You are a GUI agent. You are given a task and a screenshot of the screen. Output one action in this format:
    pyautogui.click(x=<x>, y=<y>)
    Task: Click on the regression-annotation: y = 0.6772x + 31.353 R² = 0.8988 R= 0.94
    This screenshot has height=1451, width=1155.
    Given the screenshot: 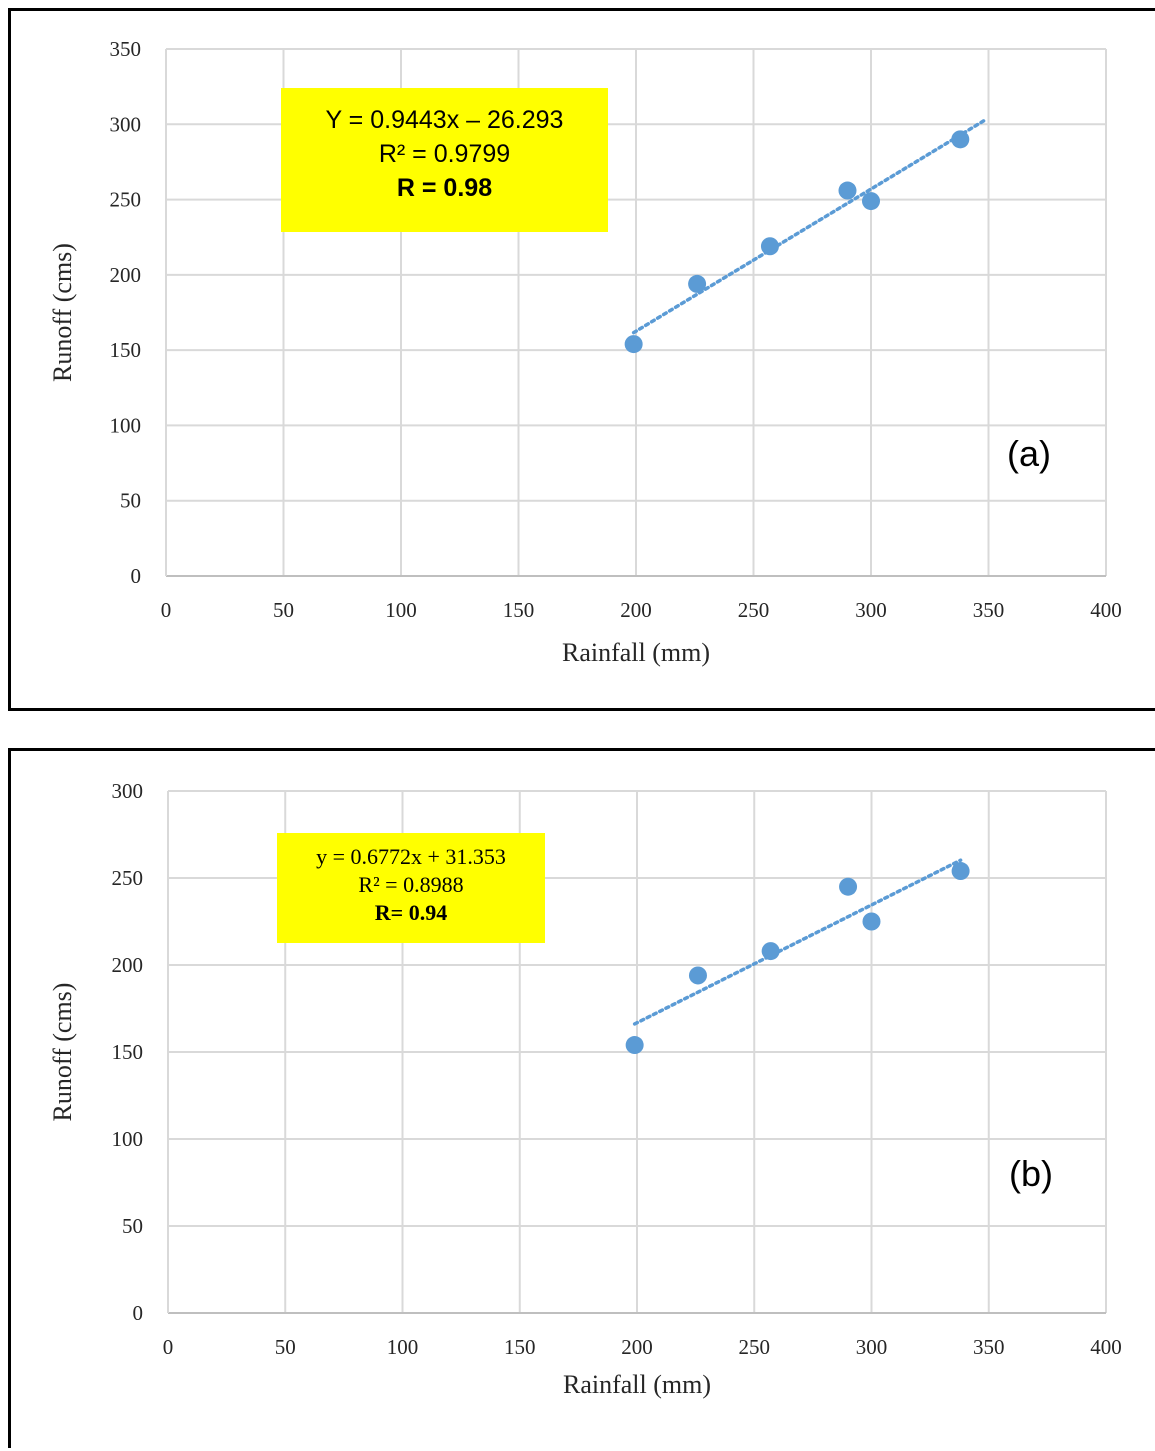 What is the action you would take?
    pyautogui.click(x=411, y=888)
    